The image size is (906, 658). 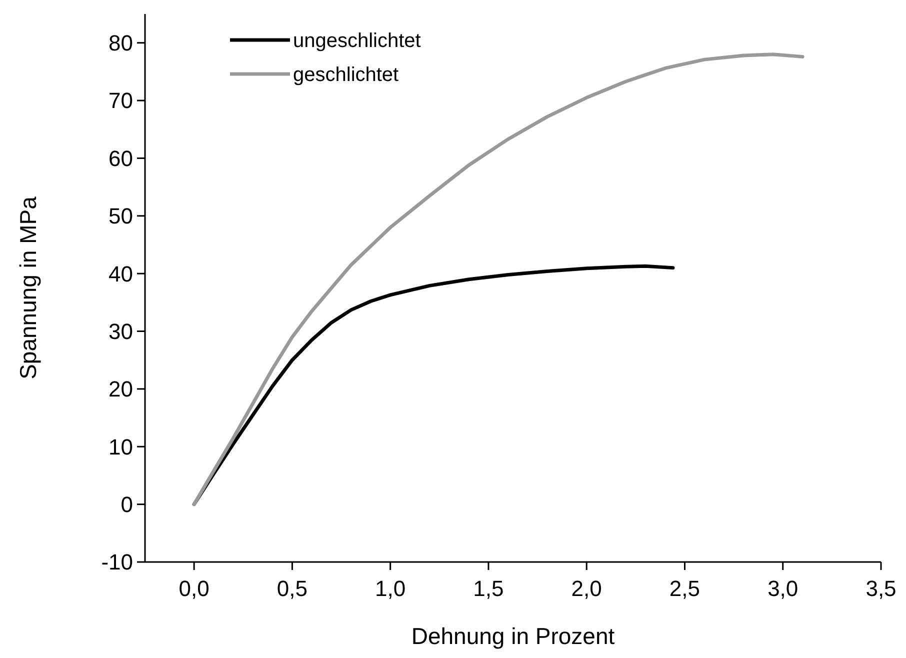 I want to click on x-tick-label: 1,5, so click(x=488, y=588).